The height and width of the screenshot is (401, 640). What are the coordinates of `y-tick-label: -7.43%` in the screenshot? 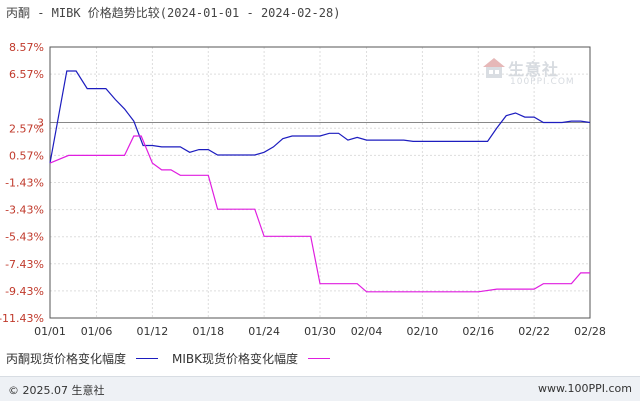 It's located at (24, 264).